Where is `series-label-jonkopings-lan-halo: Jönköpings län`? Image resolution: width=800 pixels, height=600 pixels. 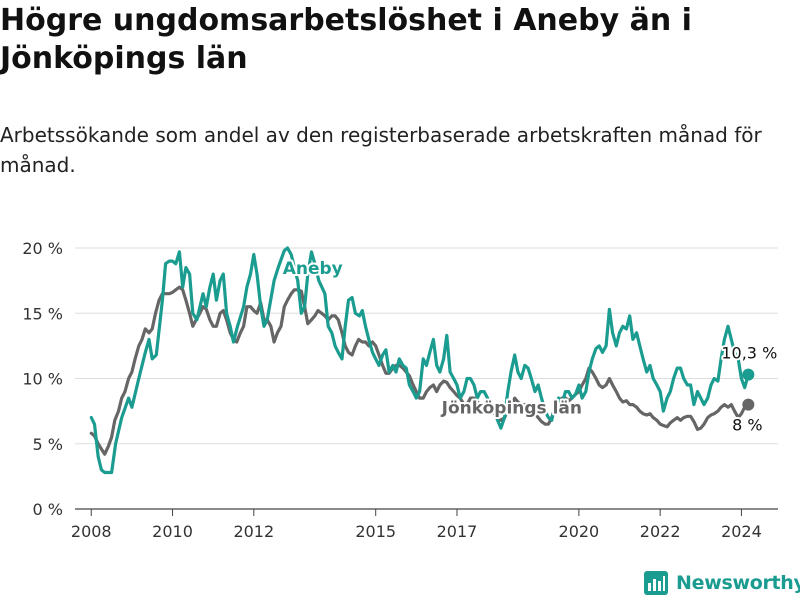
series-label-jonkopings-lan-halo: Jönköpings län is located at coordinates (511, 409).